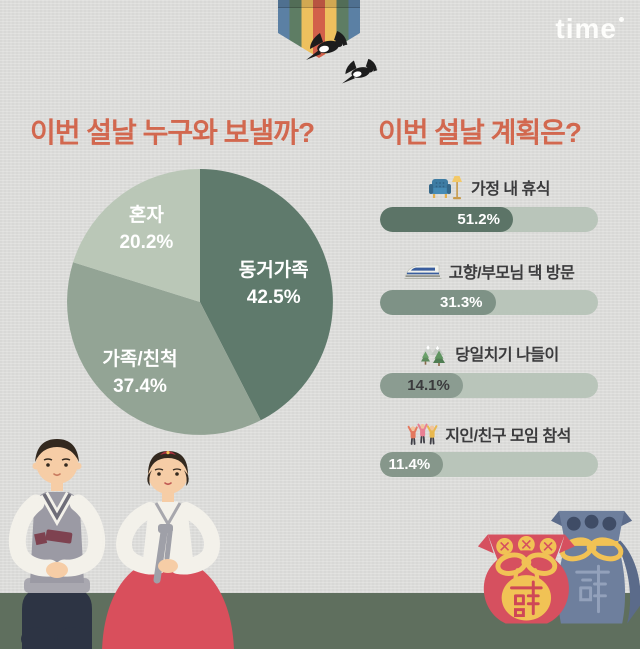 The height and width of the screenshot is (649, 640). What do you see at coordinates (140, 386) in the screenshot?
I see `pie-slice-value: 37.4%` at bounding box center [140, 386].